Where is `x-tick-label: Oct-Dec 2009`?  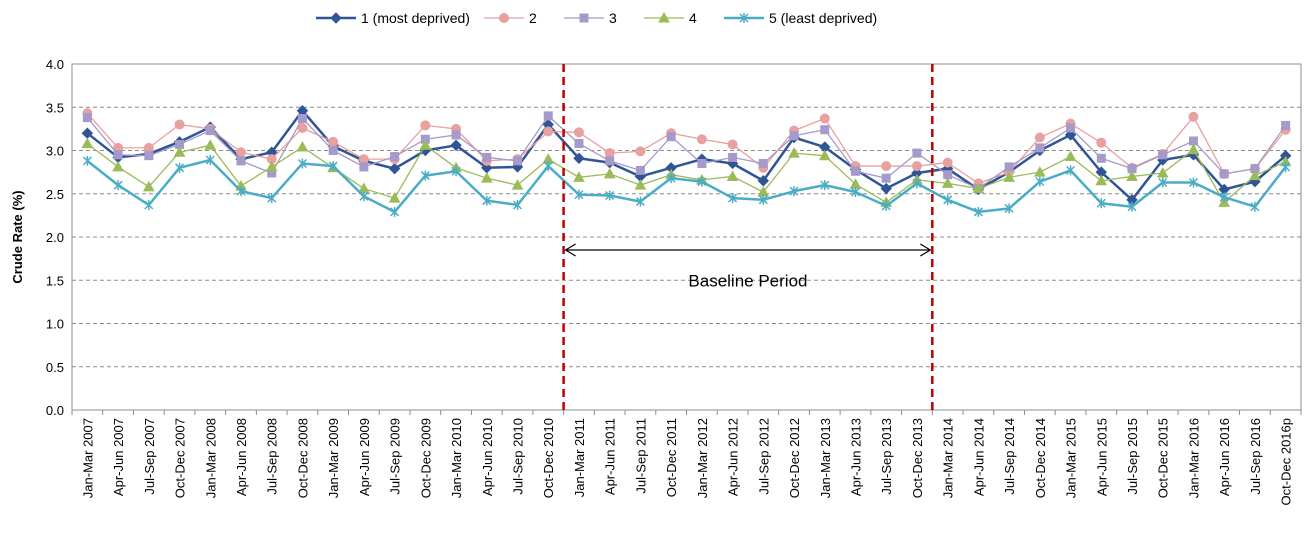 x-tick-label: Oct-Dec 2009 is located at coordinates (425, 458).